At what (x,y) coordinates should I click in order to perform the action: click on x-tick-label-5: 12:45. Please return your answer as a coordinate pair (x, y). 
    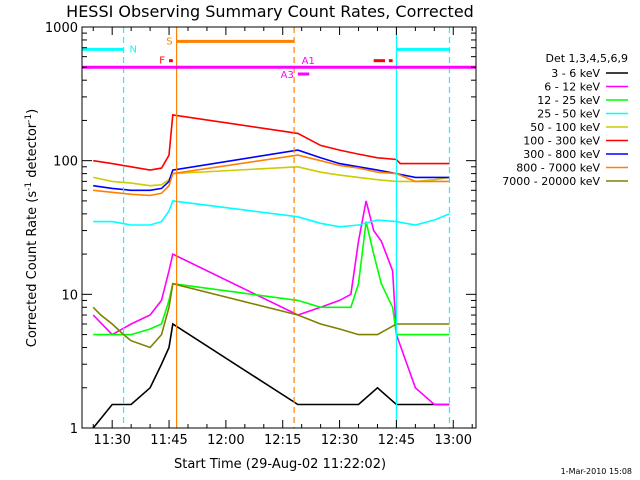
    Looking at the image, I should click on (396, 440).